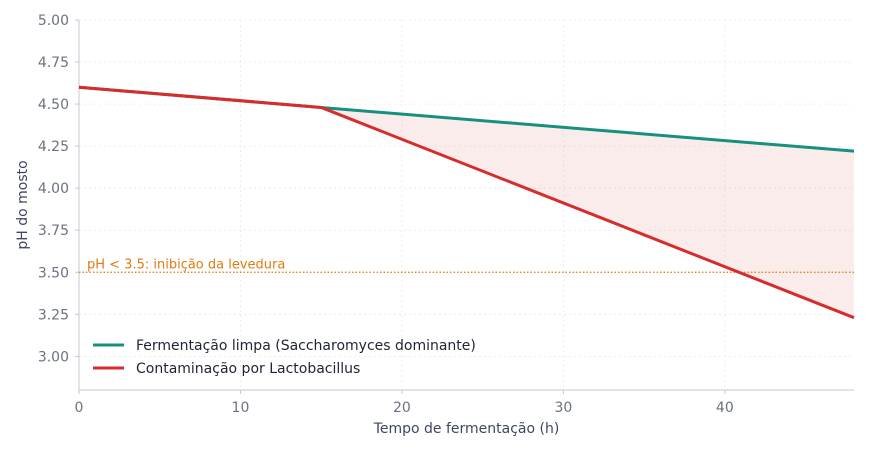  I want to click on x-tick-label: 0, so click(79, 408).